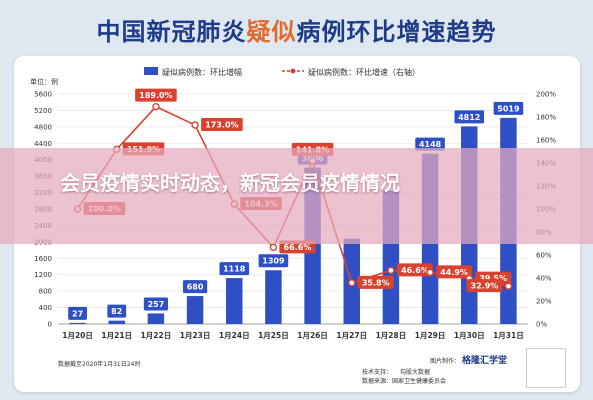 Image resolution: width=593 pixels, height=400 pixels. I want to click on y-left-tick-label: 5600, so click(43, 95).